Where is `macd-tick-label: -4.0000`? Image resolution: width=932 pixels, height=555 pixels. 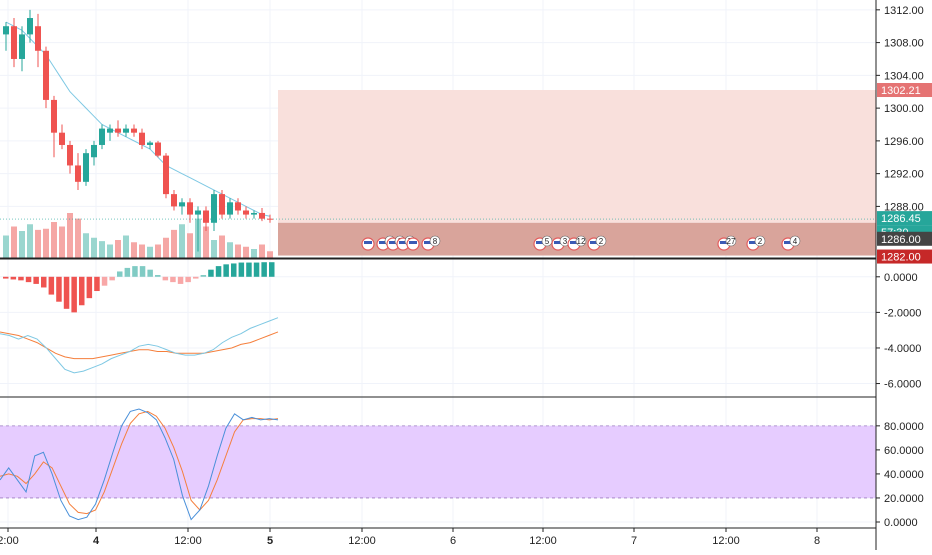 macd-tick-label: -4.0000 is located at coordinates (902, 349).